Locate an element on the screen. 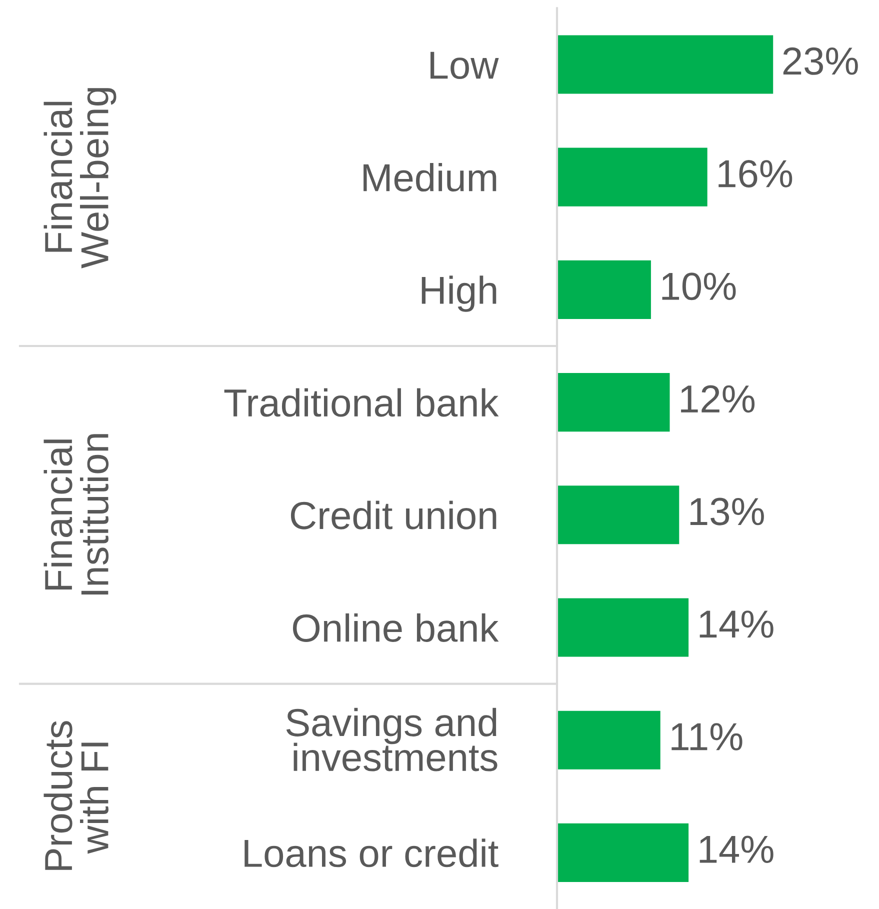 This screenshot has height=909, width=879. y-tick-label: Credit union is located at coordinates (393, 515).